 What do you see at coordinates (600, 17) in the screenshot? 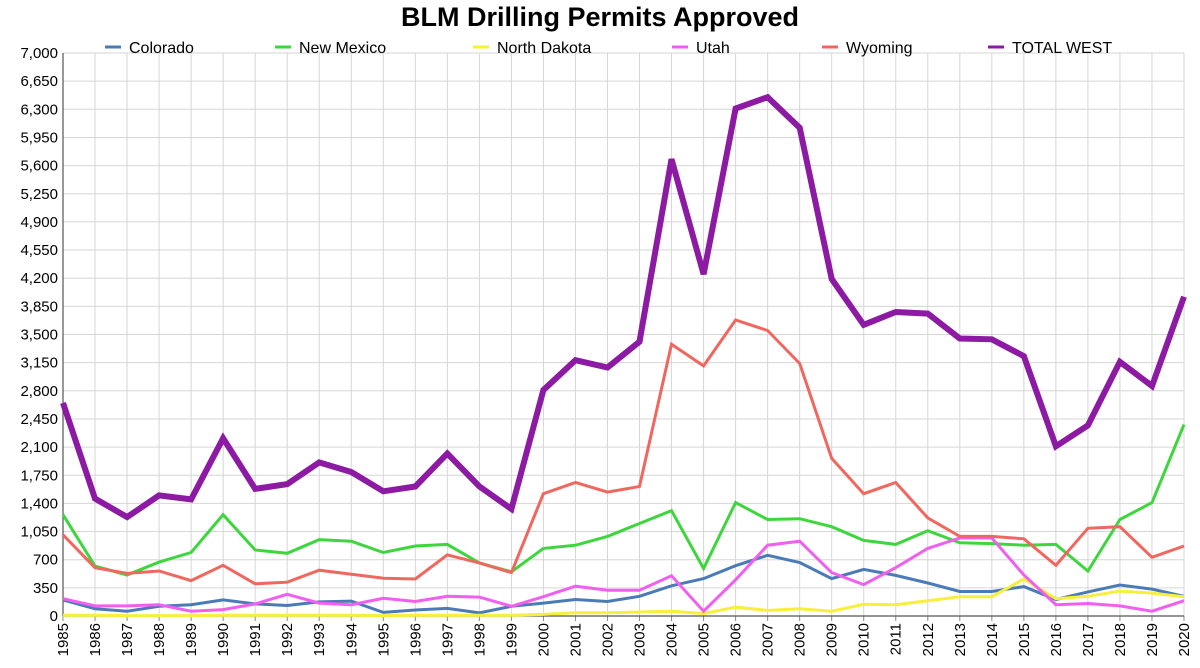
I see `chart-title: BLM Drilling Permits Approved` at bounding box center [600, 17].